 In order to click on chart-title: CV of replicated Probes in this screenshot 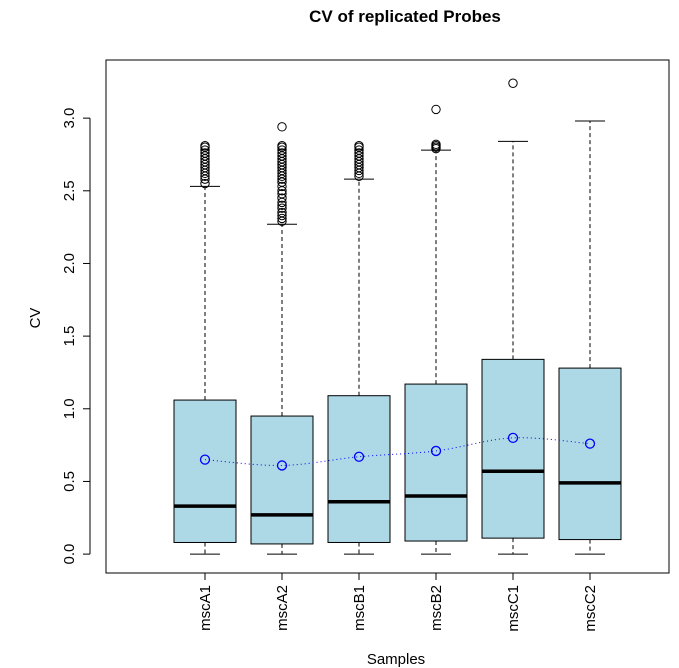, I will do `click(405, 16)`.